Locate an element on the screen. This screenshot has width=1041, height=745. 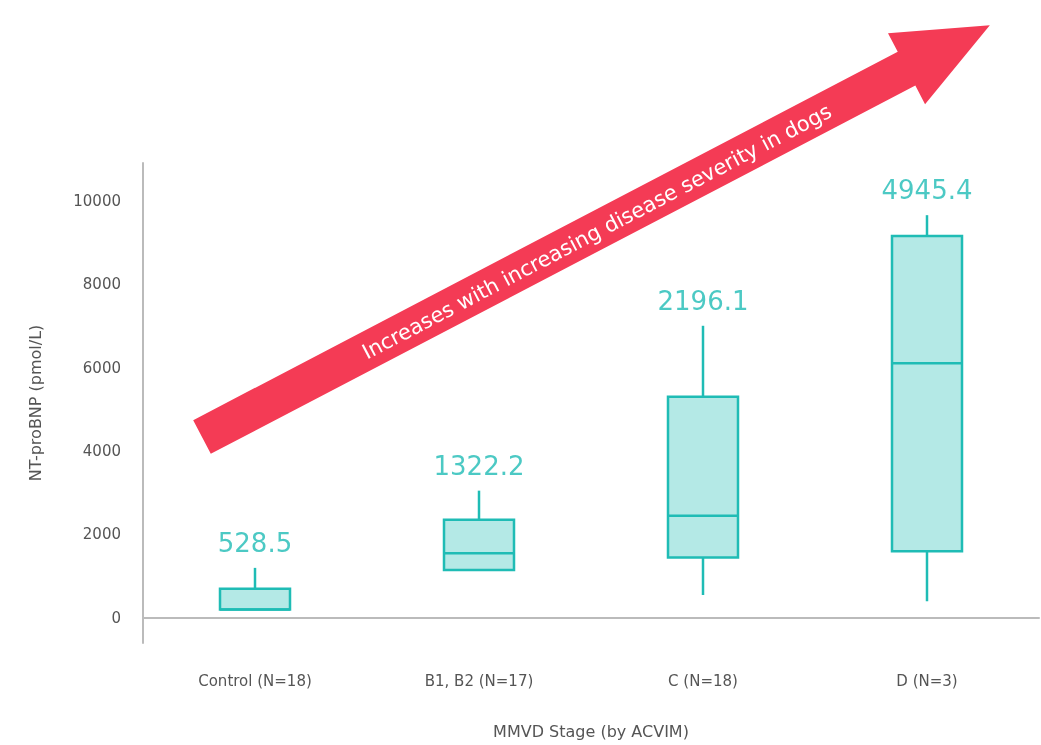
y-tick-label: 2000 is located at coordinates (101, 534).